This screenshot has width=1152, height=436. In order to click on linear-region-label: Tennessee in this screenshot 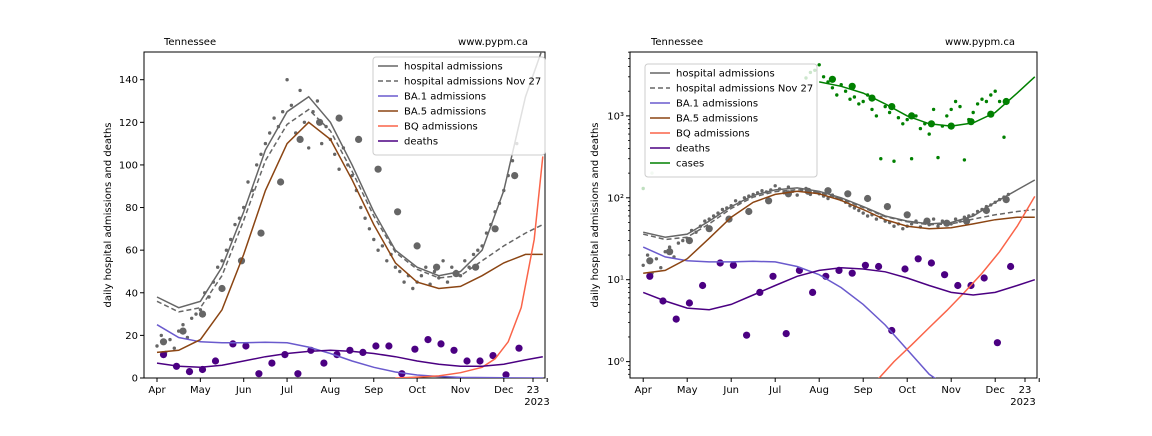, I will do `click(189, 42)`.